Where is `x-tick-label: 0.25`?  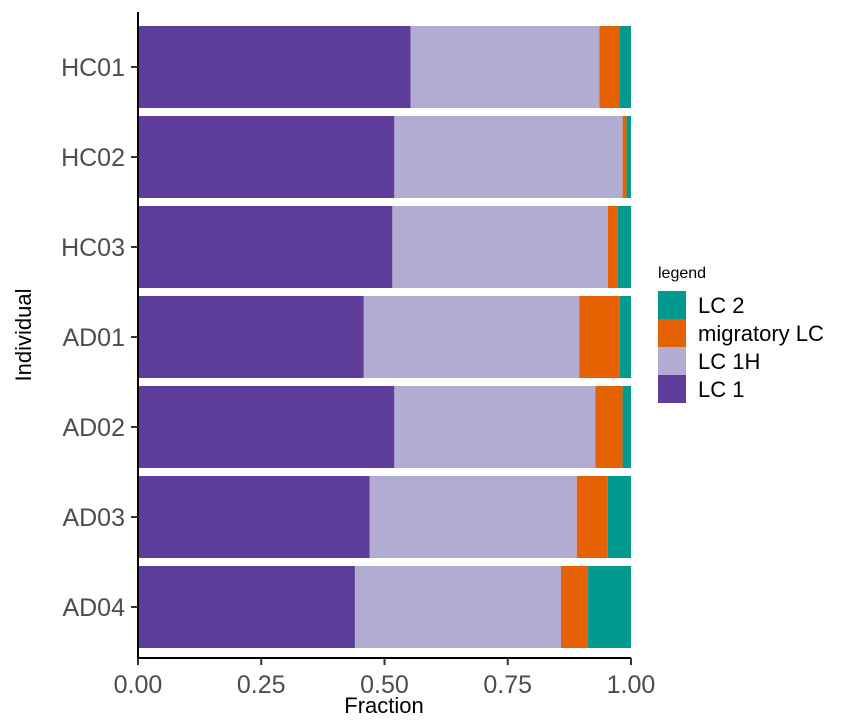 x-tick-label: 0.25 is located at coordinates (261, 685).